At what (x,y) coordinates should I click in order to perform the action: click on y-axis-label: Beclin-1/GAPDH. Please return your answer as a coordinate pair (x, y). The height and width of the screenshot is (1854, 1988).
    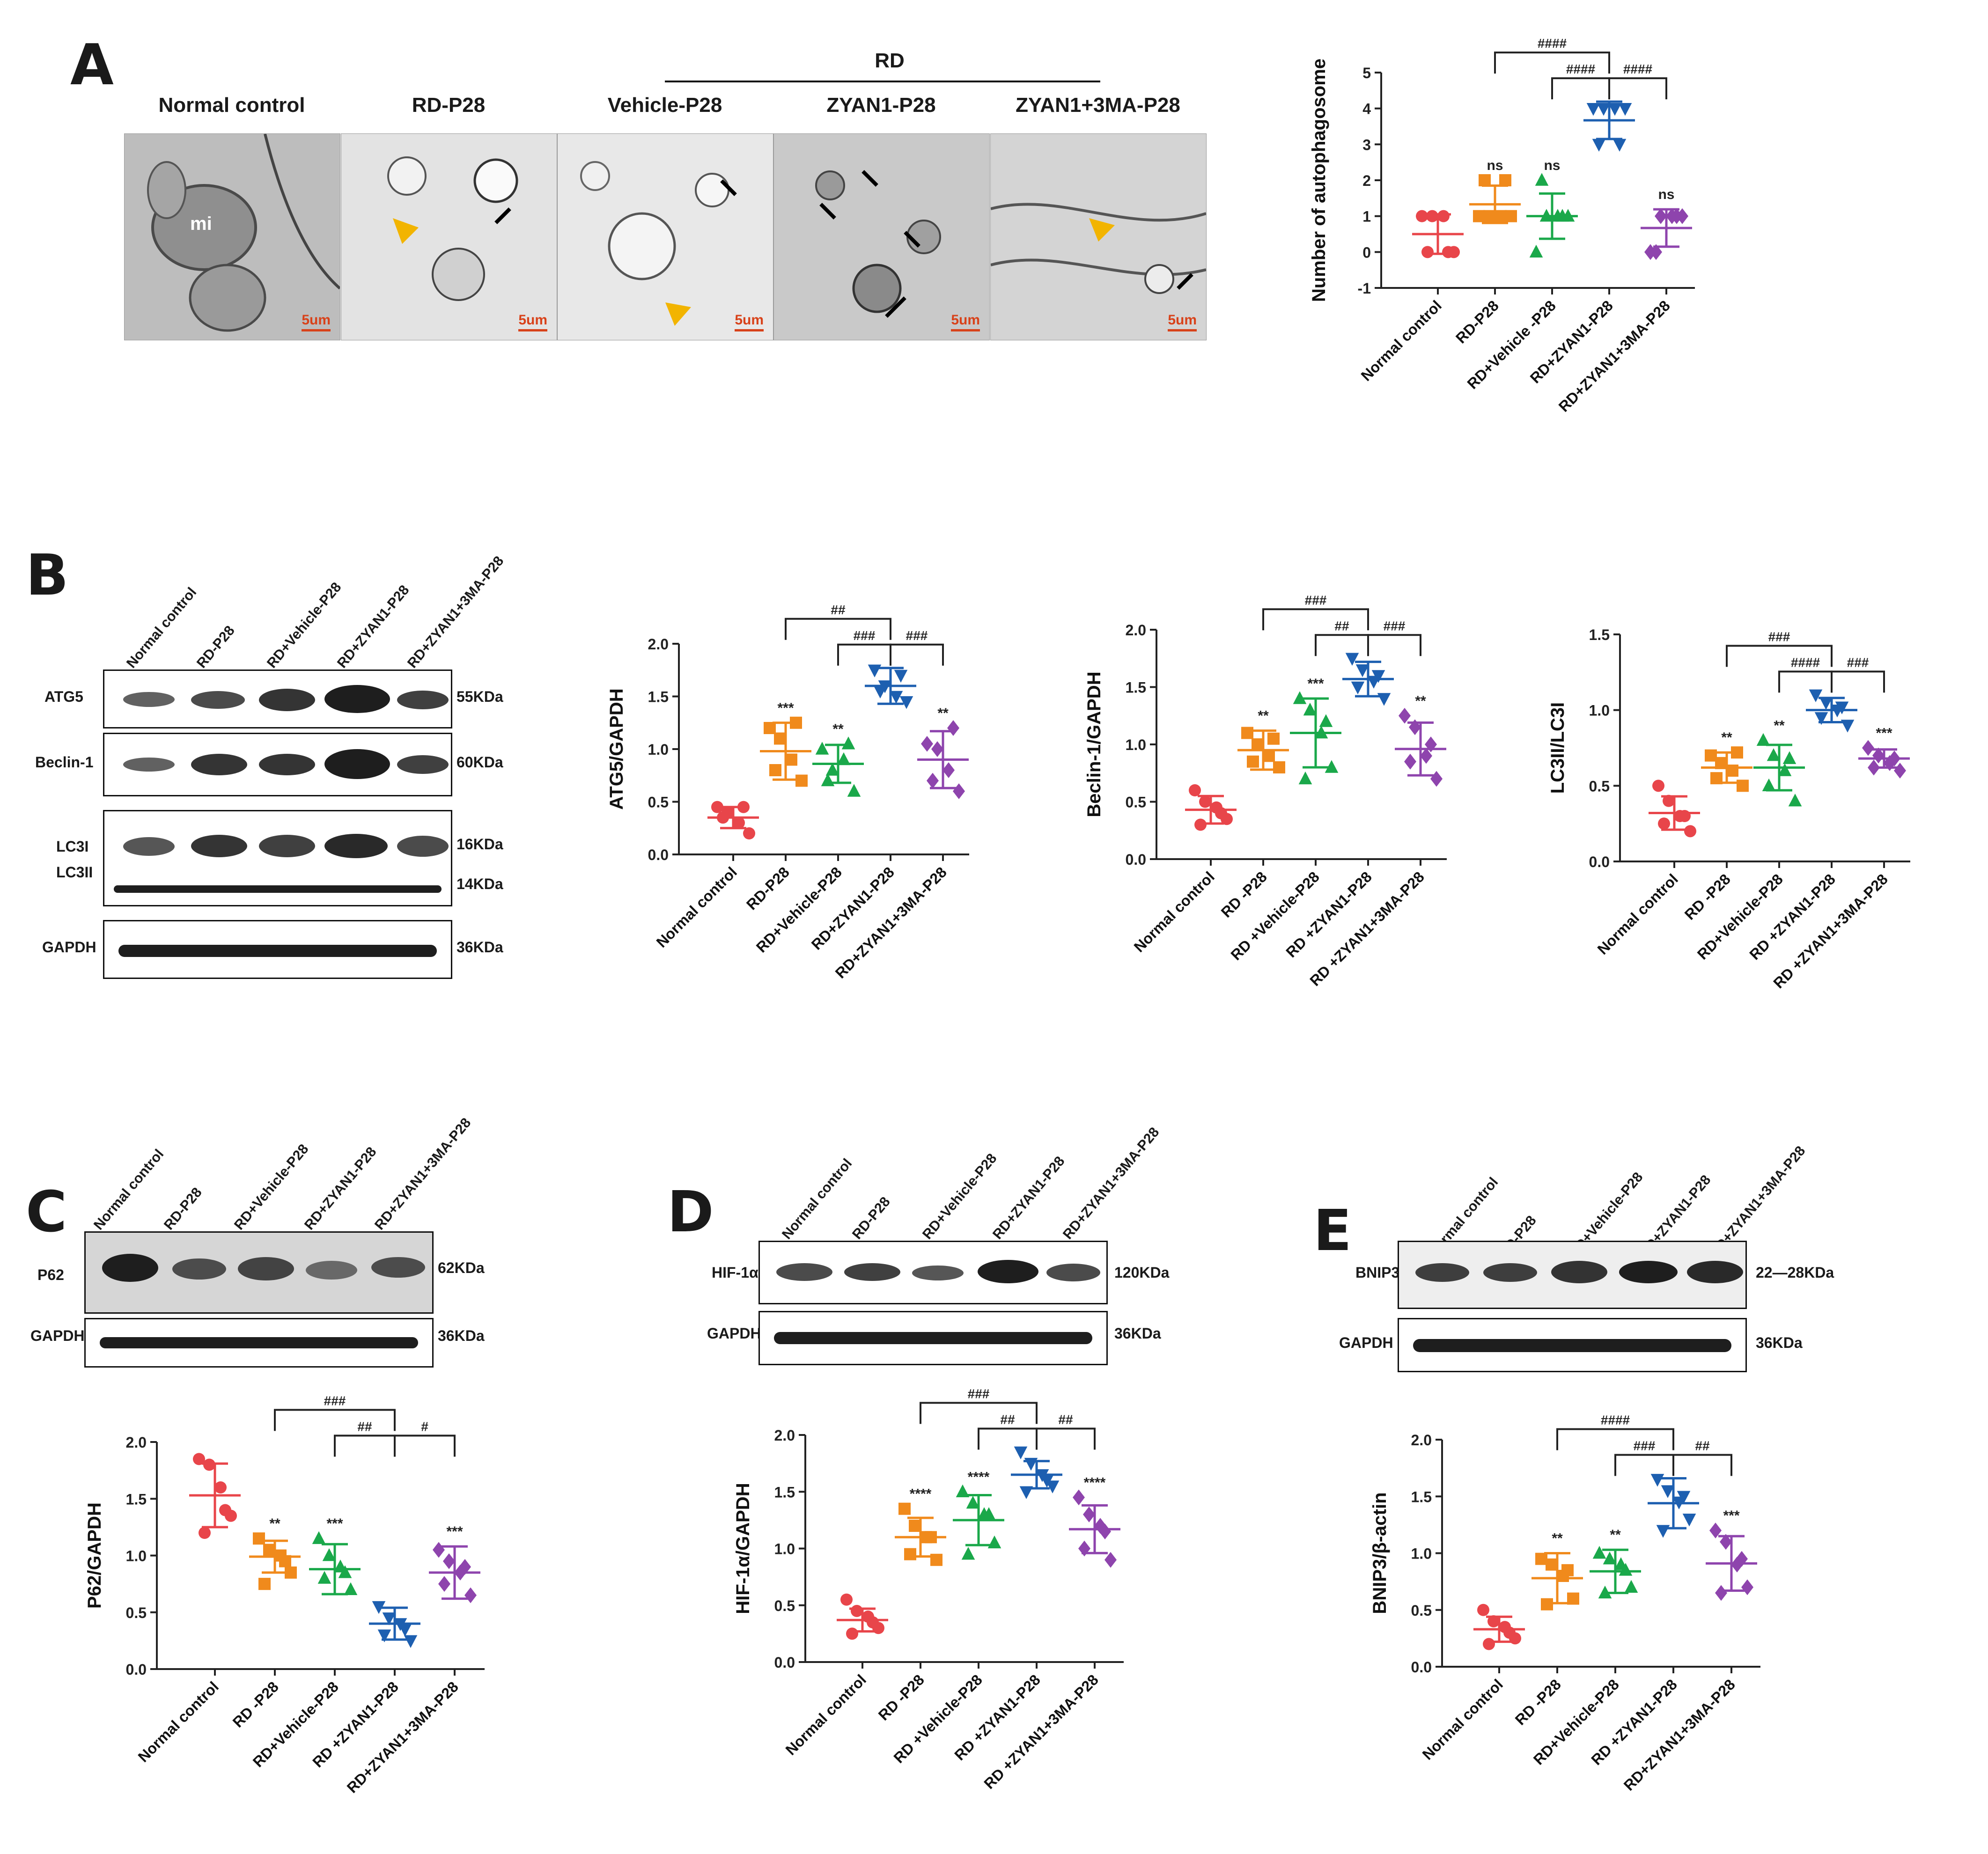
    Looking at the image, I should click on (1094, 744).